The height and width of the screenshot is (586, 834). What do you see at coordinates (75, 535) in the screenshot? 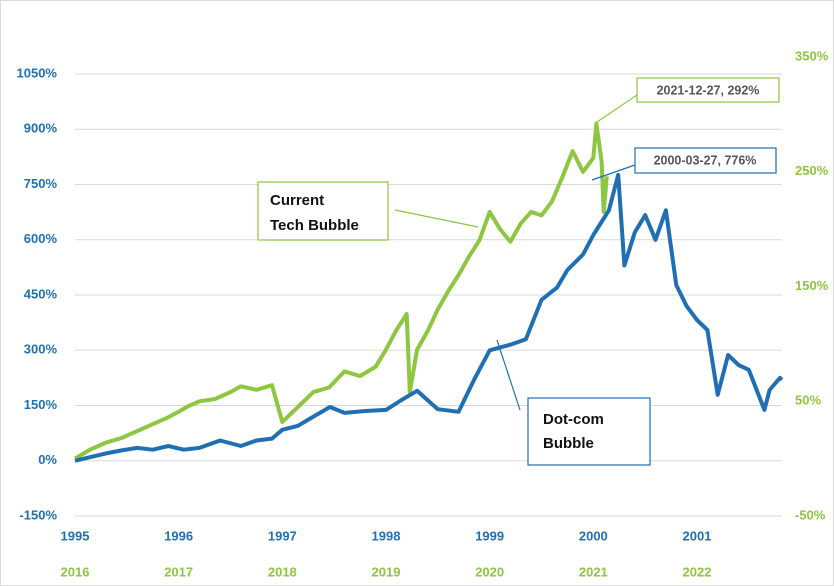
I see `x-tick-label: 1995` at bounding box center [75, 535].